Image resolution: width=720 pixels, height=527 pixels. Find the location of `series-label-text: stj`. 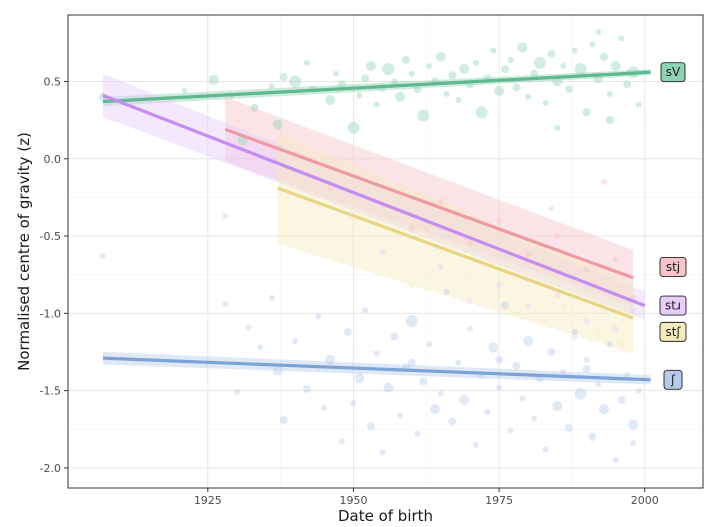

series-label-text: stj is located at coordinates (673, 267).